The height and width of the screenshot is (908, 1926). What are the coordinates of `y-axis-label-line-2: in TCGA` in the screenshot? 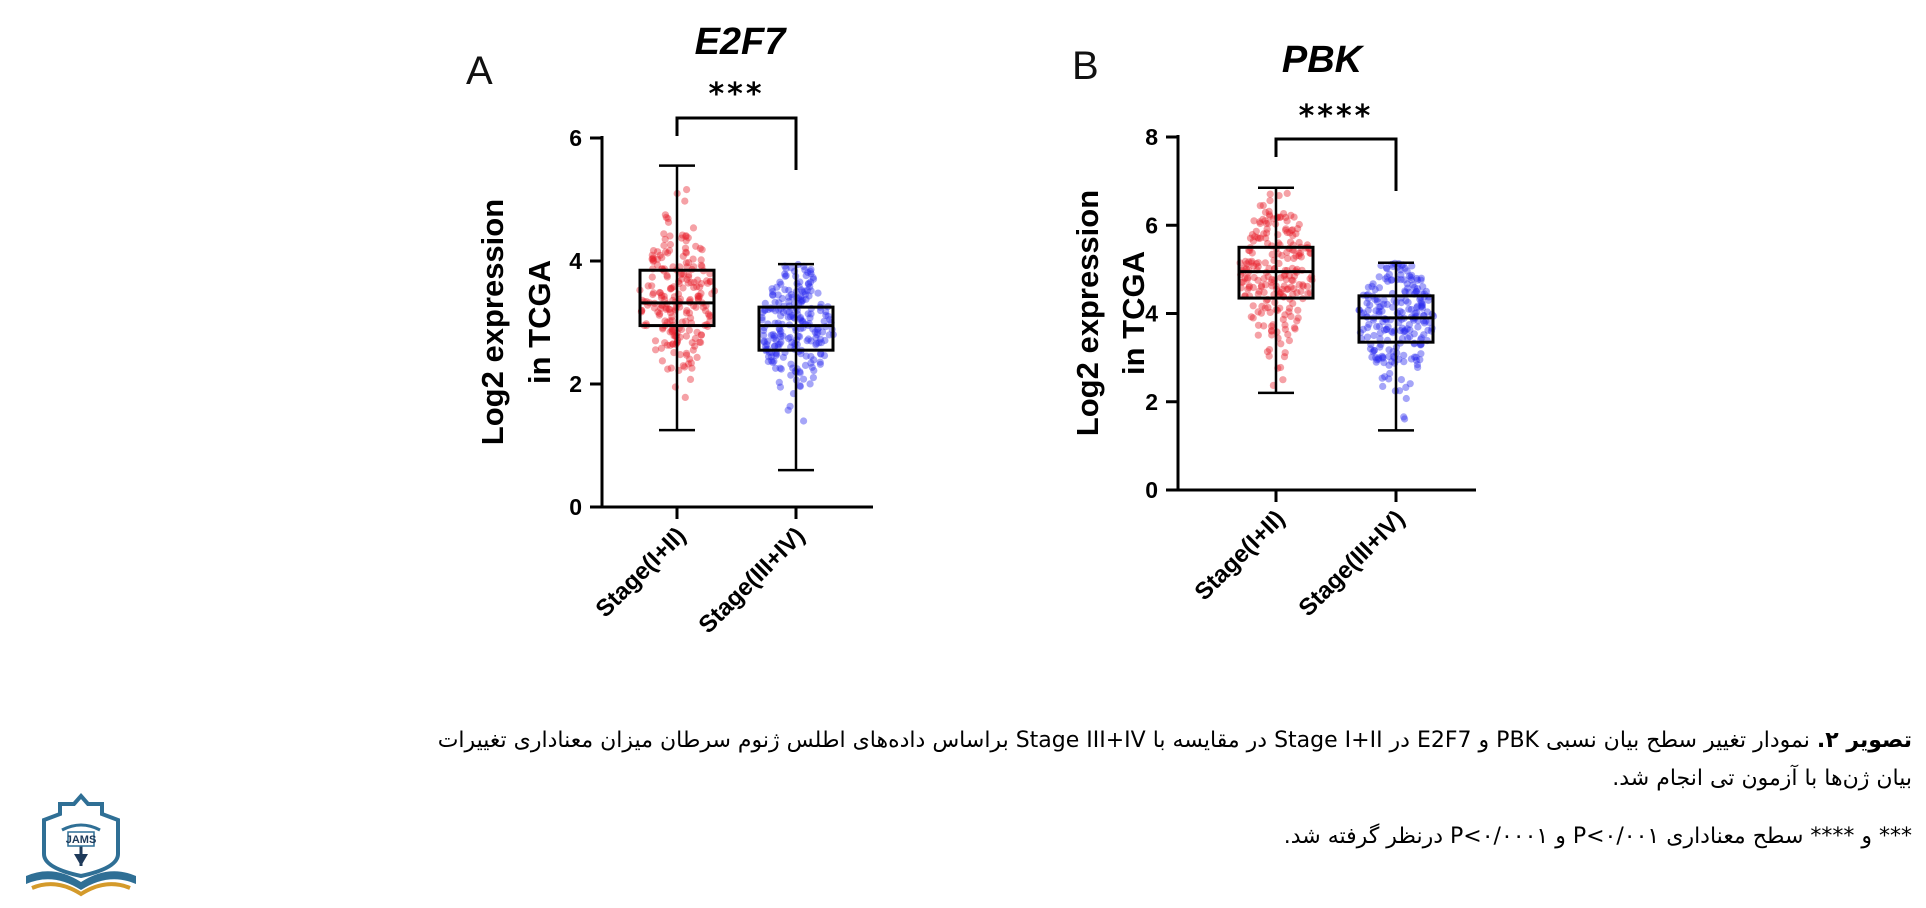 It's located at (539, 322).